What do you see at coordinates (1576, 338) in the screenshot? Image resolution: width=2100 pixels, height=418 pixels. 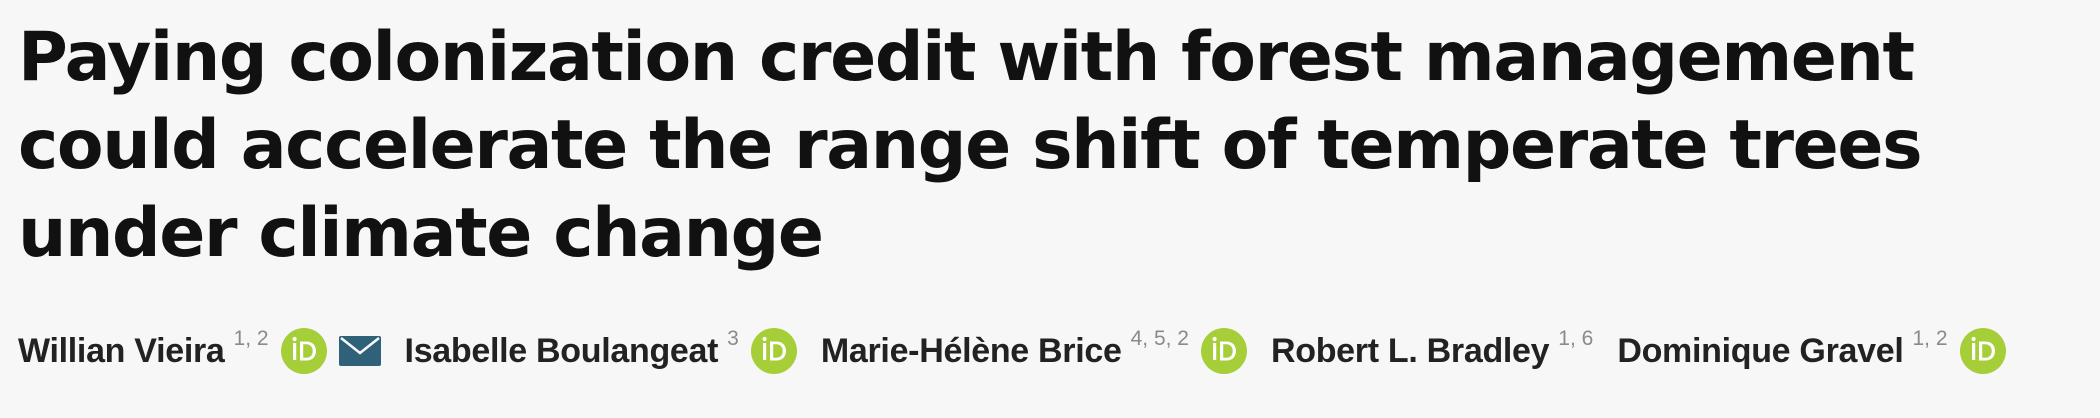 I see `author-affiliations: 1, 6` at bounding box center [1576, 338].